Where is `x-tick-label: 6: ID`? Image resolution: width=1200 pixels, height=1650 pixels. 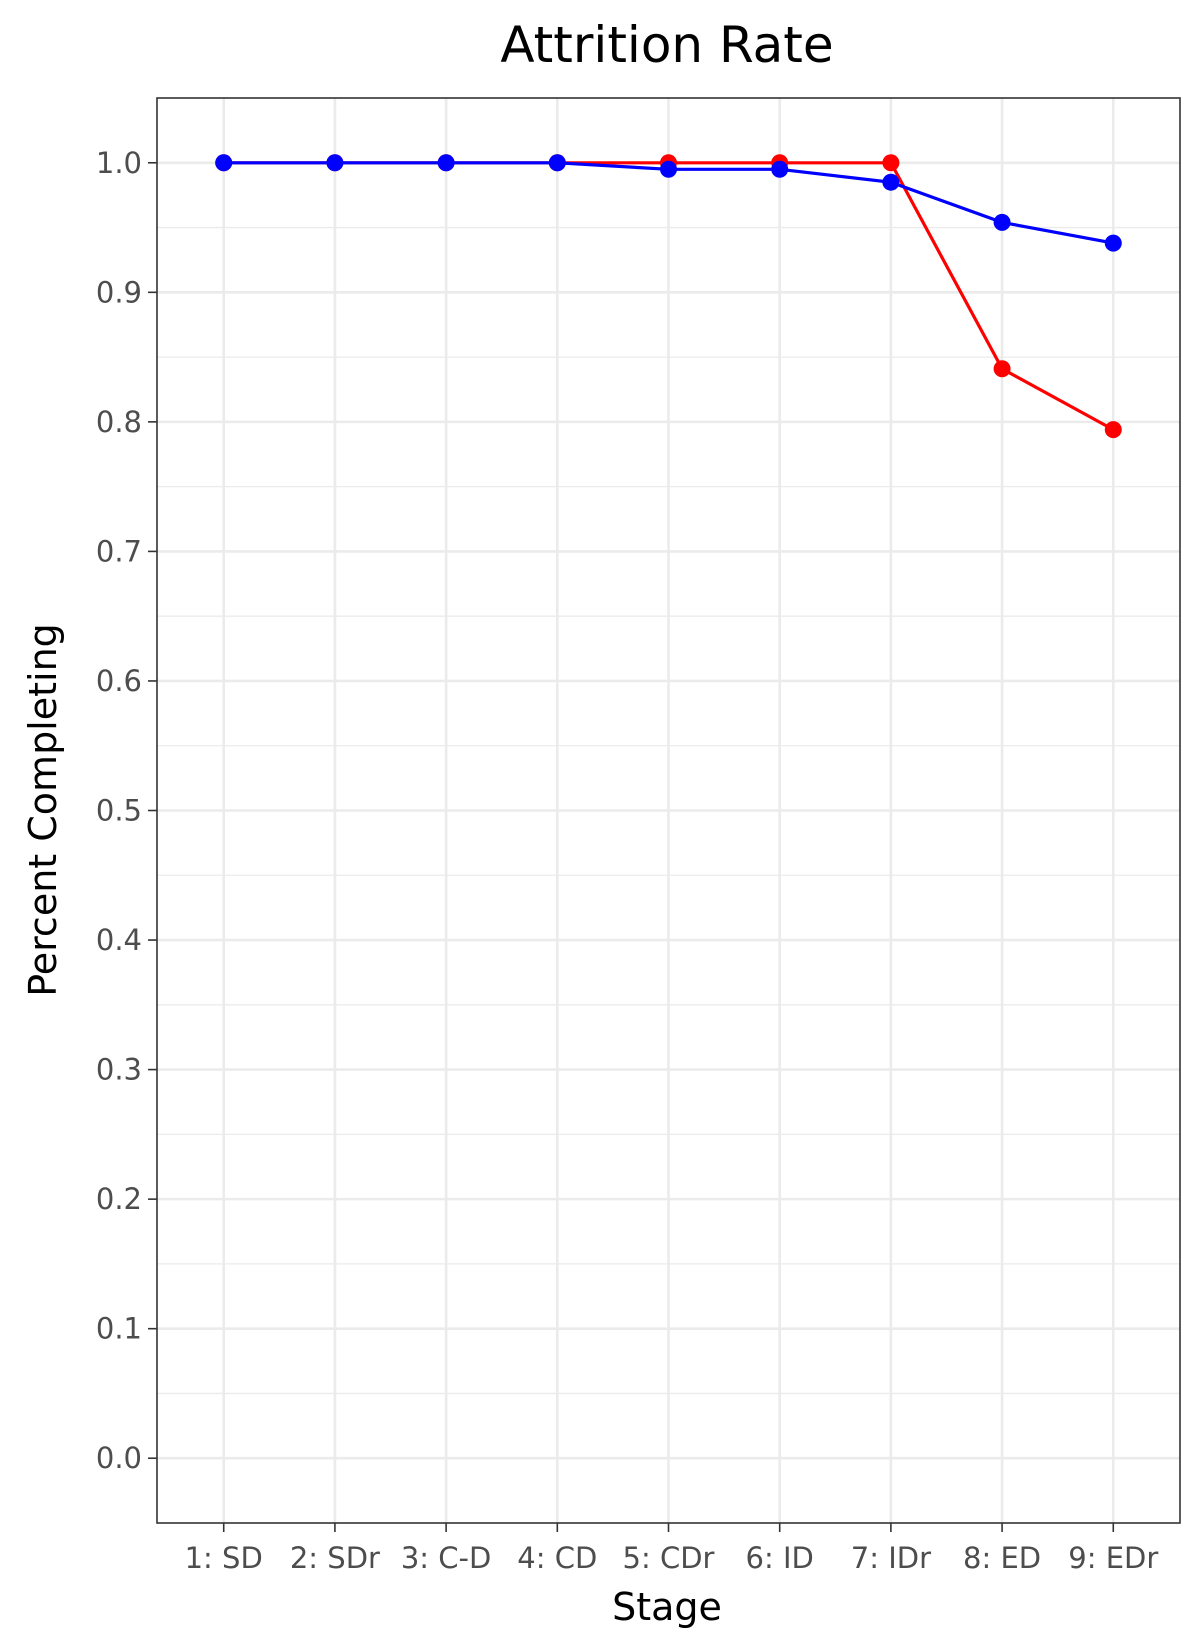 x-tick-label: 6: ID is located at coordinates (780, 1558).